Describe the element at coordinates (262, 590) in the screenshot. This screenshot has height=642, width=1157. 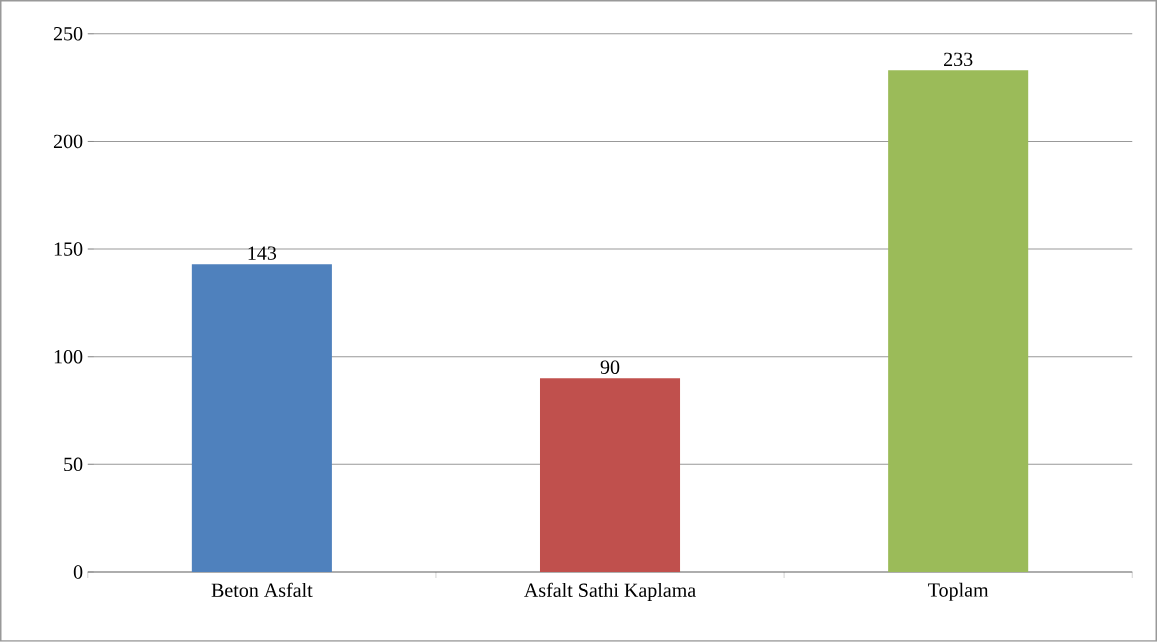
I see `x-tick-label: Beton Asfalt` at that location.